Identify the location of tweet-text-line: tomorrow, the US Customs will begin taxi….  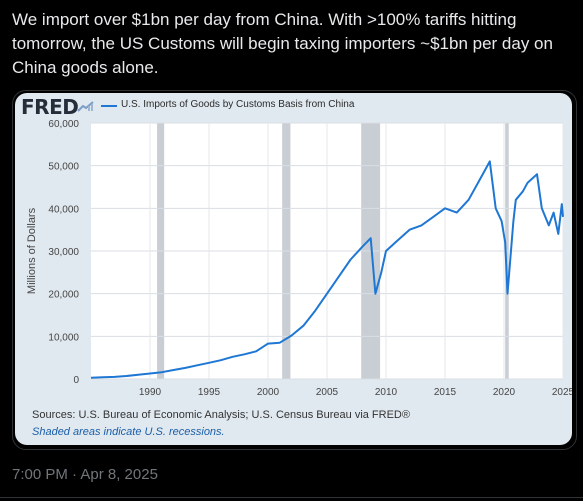
(282, 43).